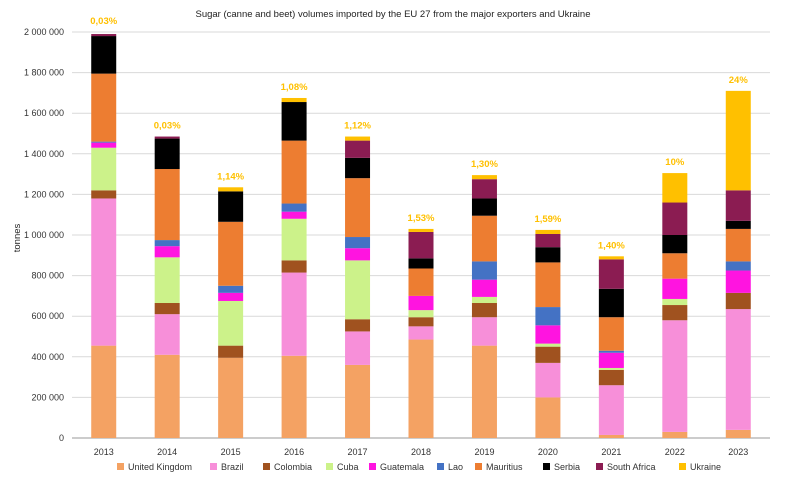 Image resolution: width=787 pixels, height=485 pixels. I want to click on x-tick-label: 2017, so click(358, 452).